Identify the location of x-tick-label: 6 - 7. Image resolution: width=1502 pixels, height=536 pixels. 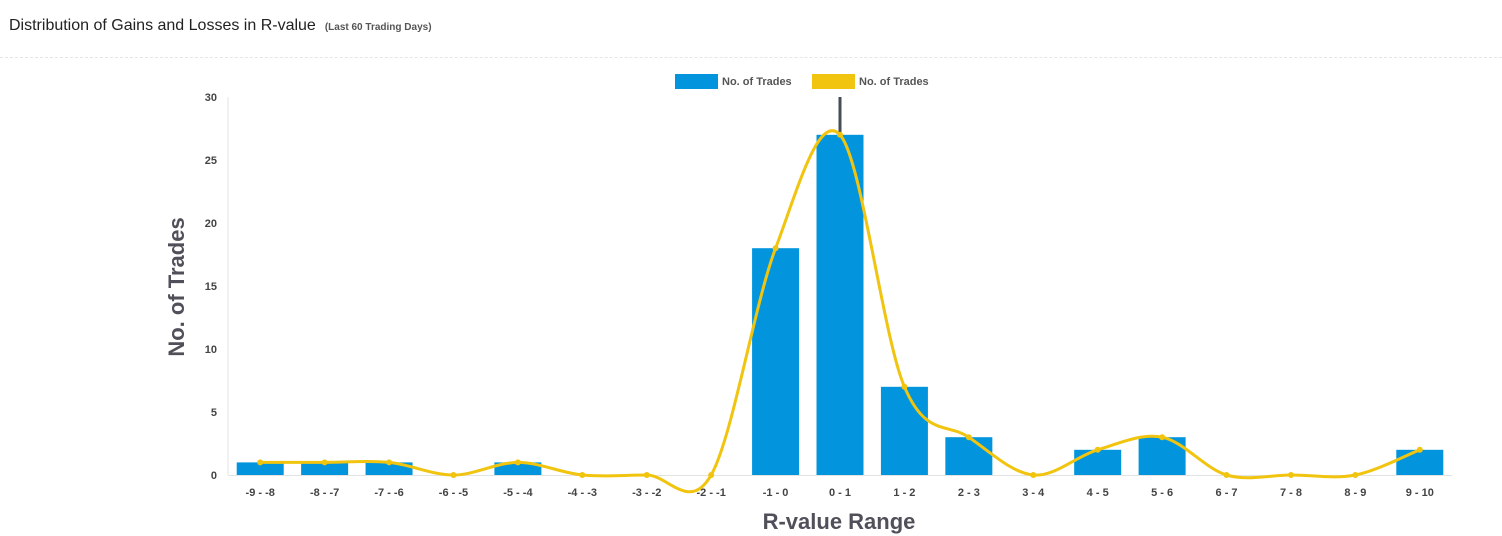
(1227, 493).